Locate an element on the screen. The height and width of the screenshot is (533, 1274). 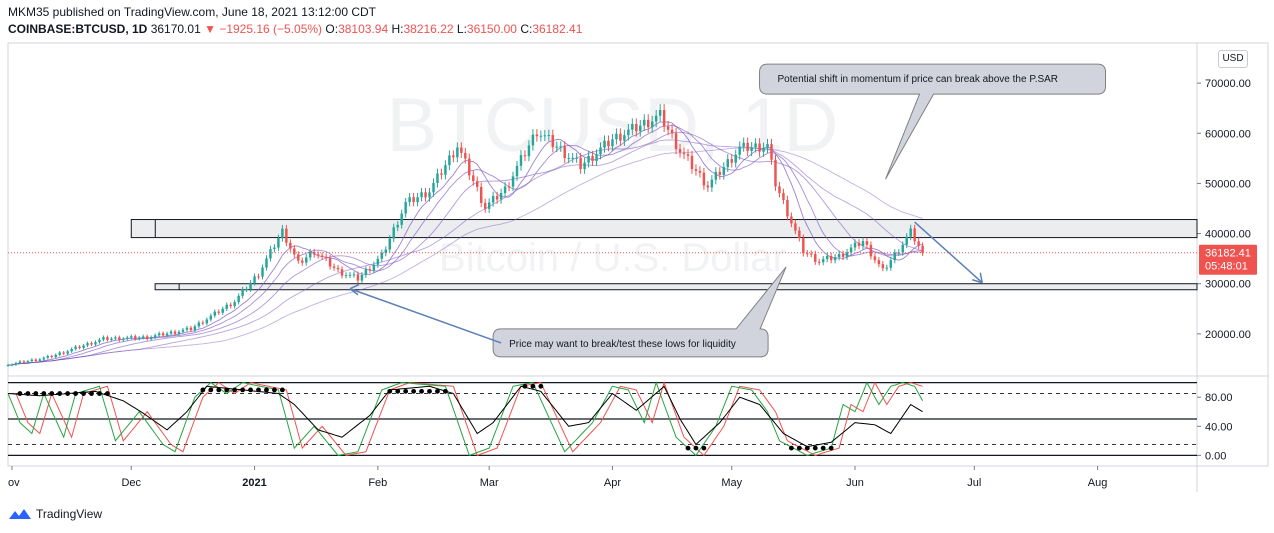
liquidity-arrowhead is located at coordinates (354, 290).